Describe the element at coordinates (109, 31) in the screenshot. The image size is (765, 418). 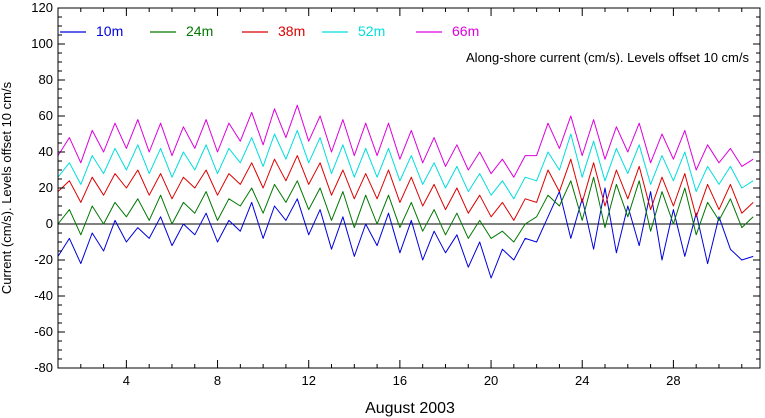
I see `legend-label-10m: 10m` at that location.